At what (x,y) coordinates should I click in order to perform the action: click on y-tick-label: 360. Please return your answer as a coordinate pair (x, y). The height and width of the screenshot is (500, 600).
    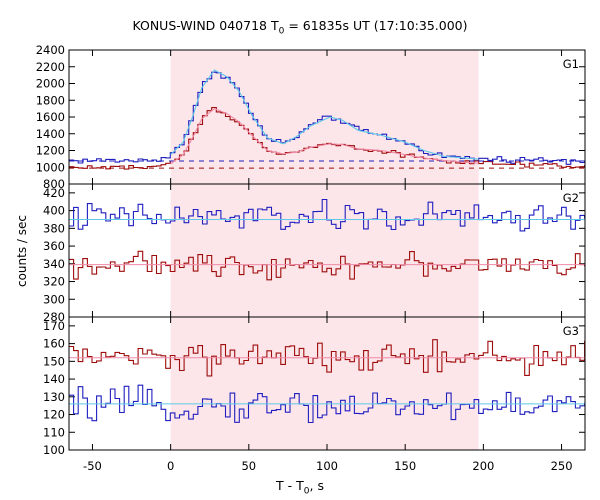
    Looking at the image, I should click on (54, 246).